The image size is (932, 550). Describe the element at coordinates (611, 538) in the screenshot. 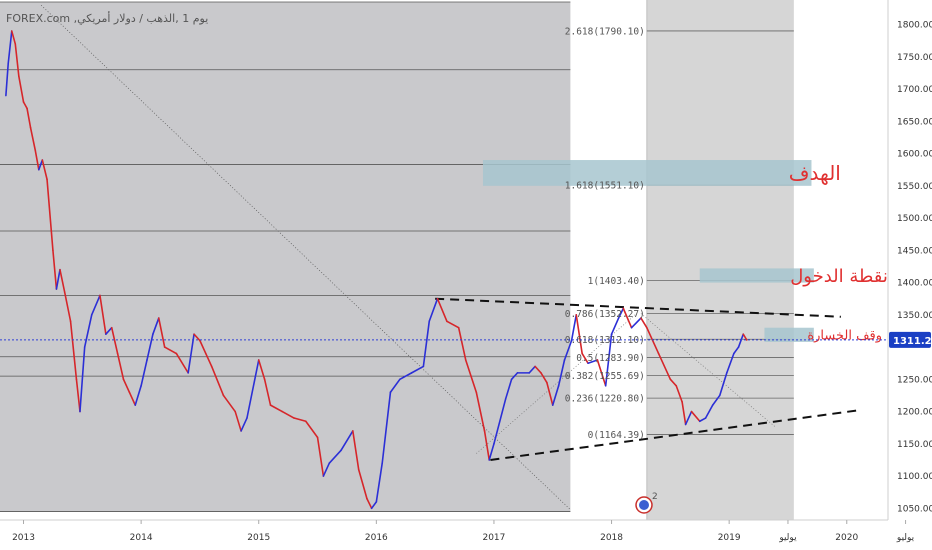

I see `x-tick-label: 2018` at that location.